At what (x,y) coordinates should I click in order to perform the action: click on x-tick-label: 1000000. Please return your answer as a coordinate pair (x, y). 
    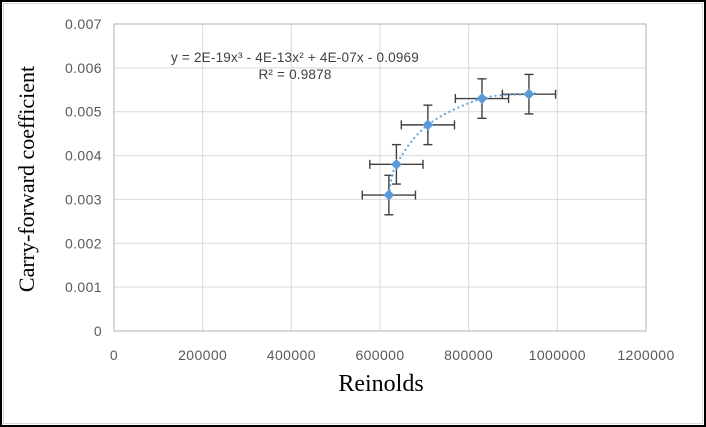
    Looking at the image, I should click on (557, 355).